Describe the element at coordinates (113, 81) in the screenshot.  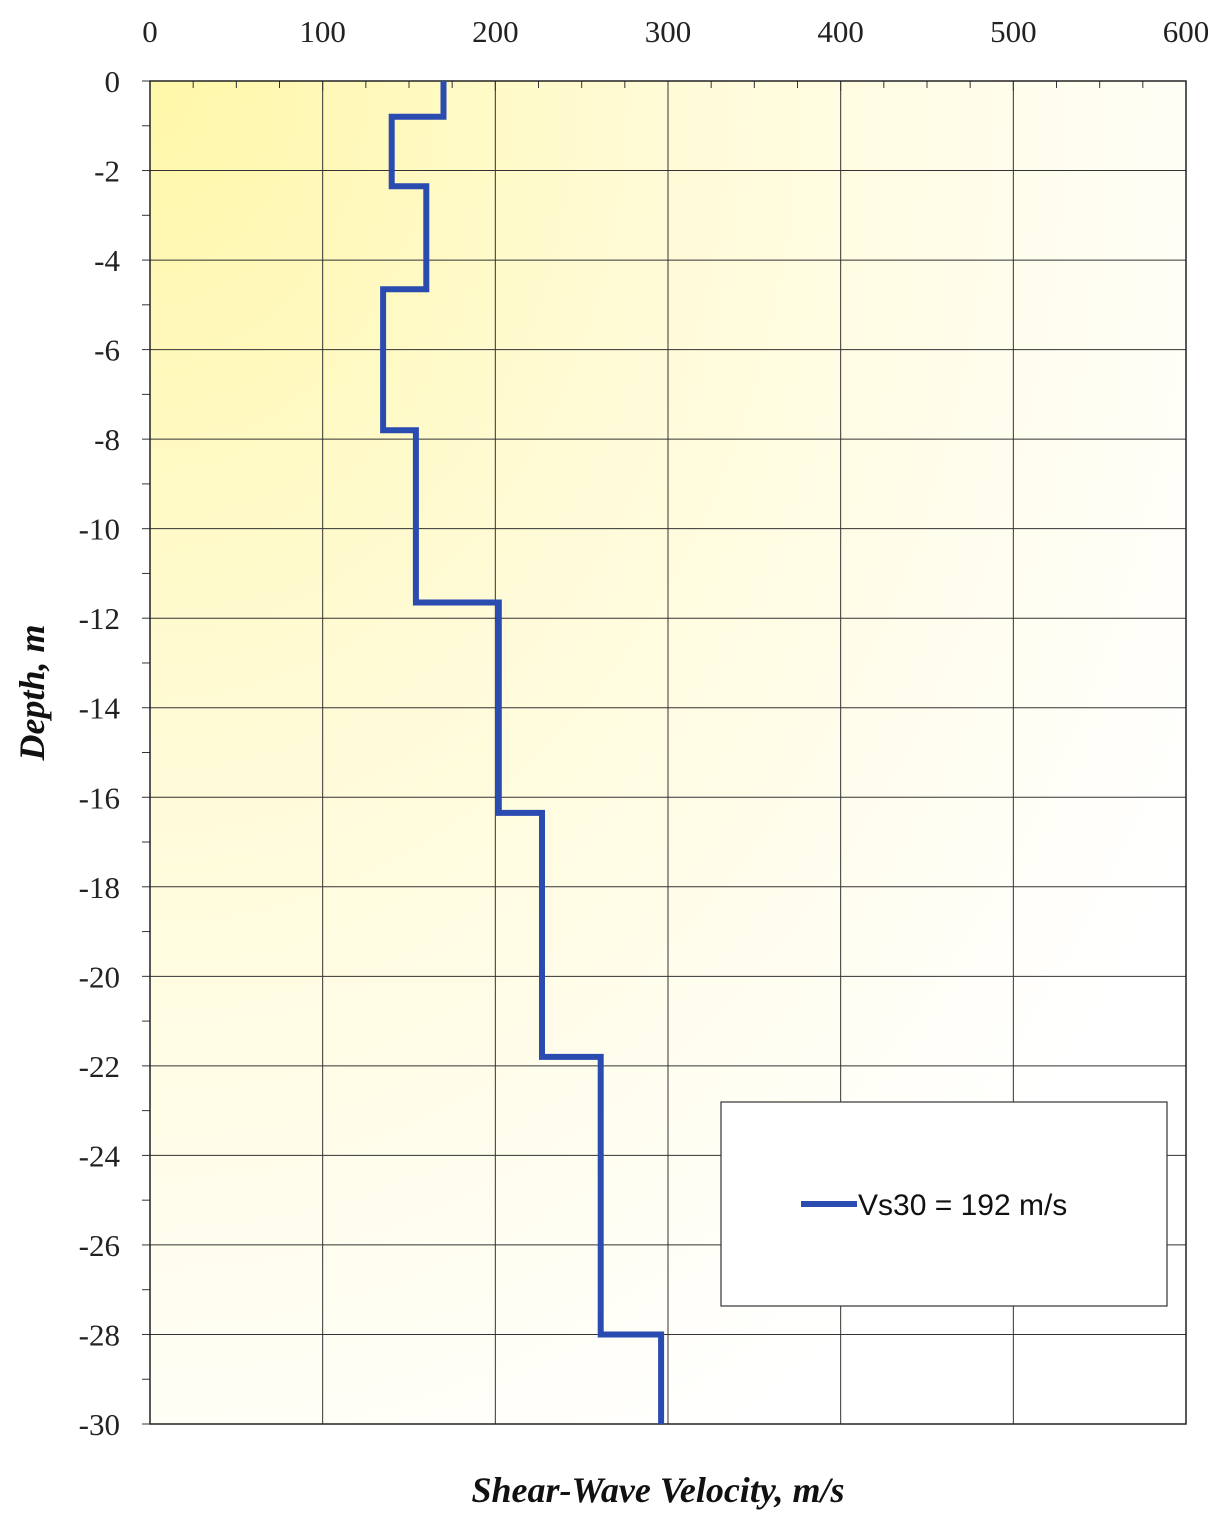
I see `y-tick-label: 0` at that location.